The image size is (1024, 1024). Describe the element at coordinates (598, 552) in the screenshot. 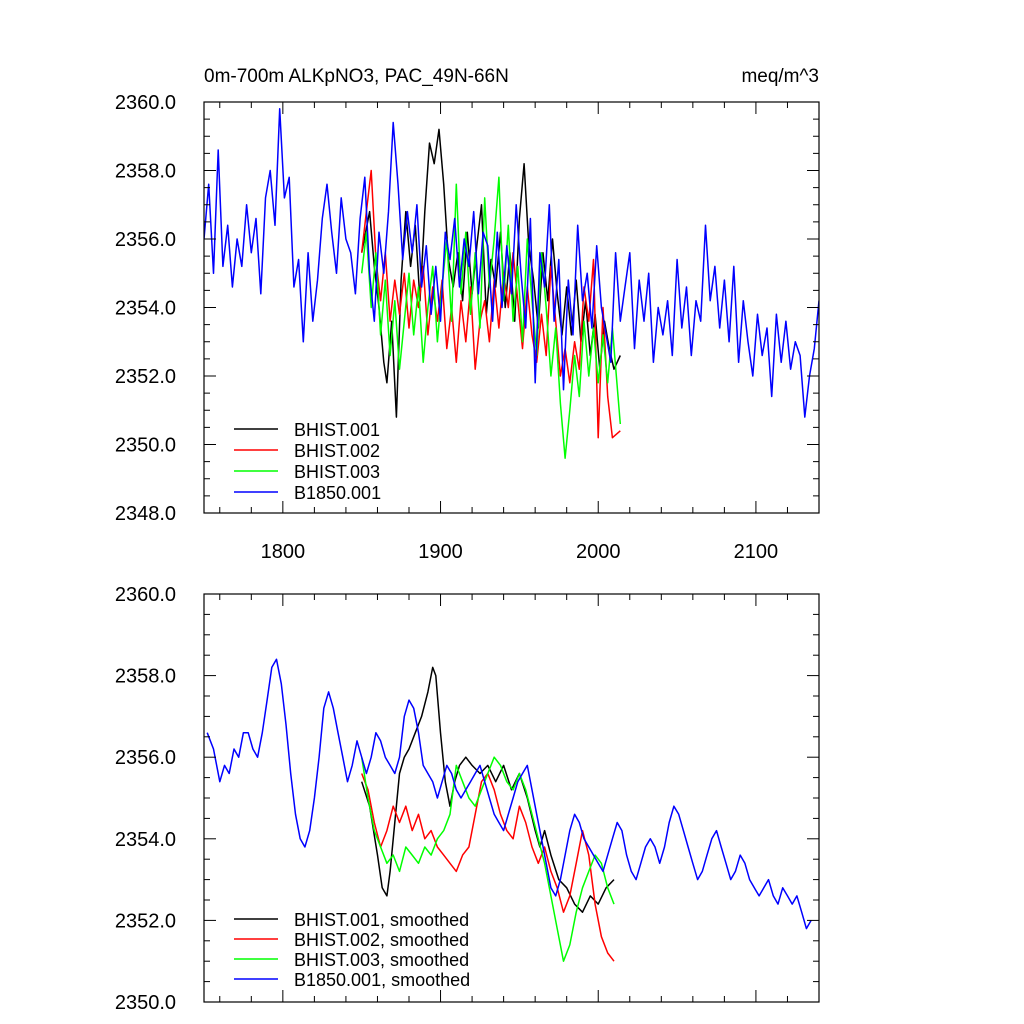

I see `x-tick-label: 2000` at that location.